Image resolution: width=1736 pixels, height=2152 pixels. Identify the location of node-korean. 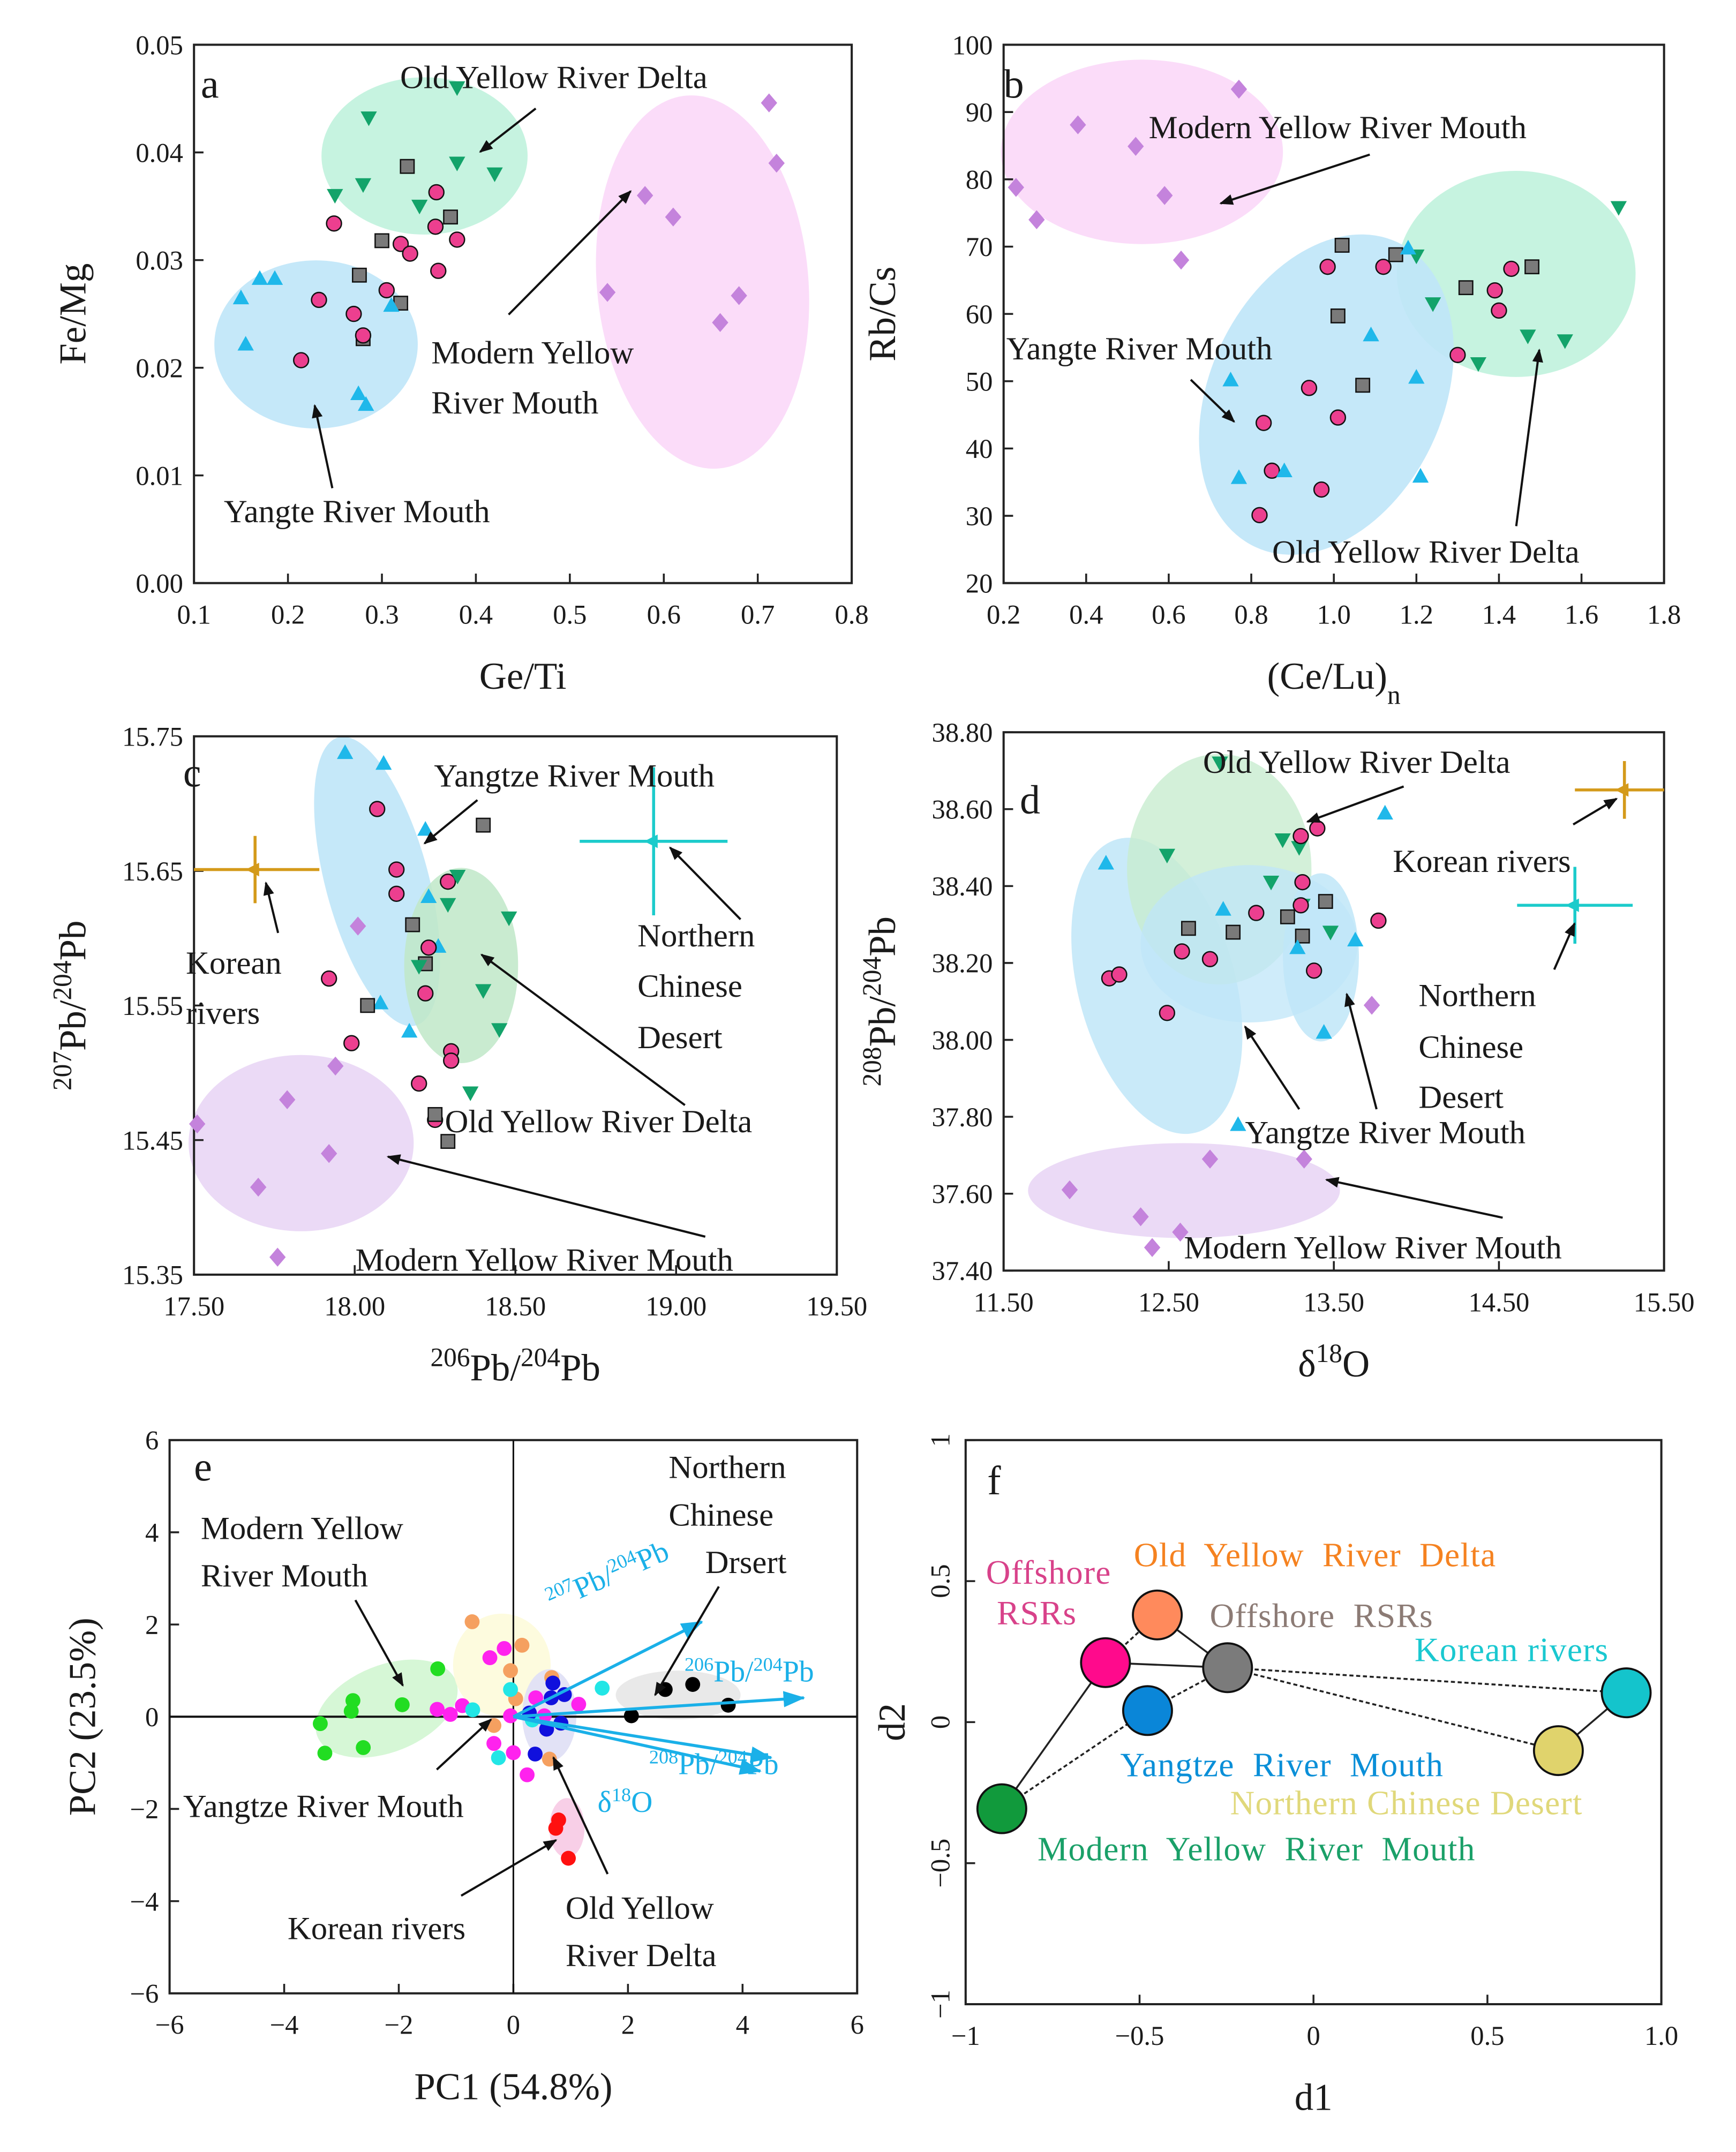
(1626, 1693).